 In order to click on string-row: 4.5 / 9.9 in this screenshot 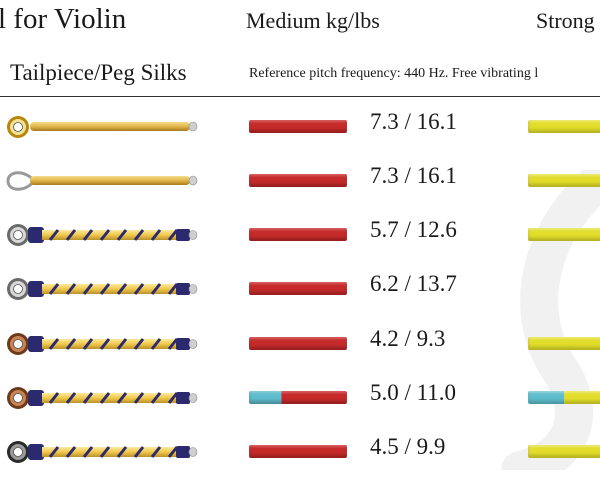, I will do `click(300, 450)`.